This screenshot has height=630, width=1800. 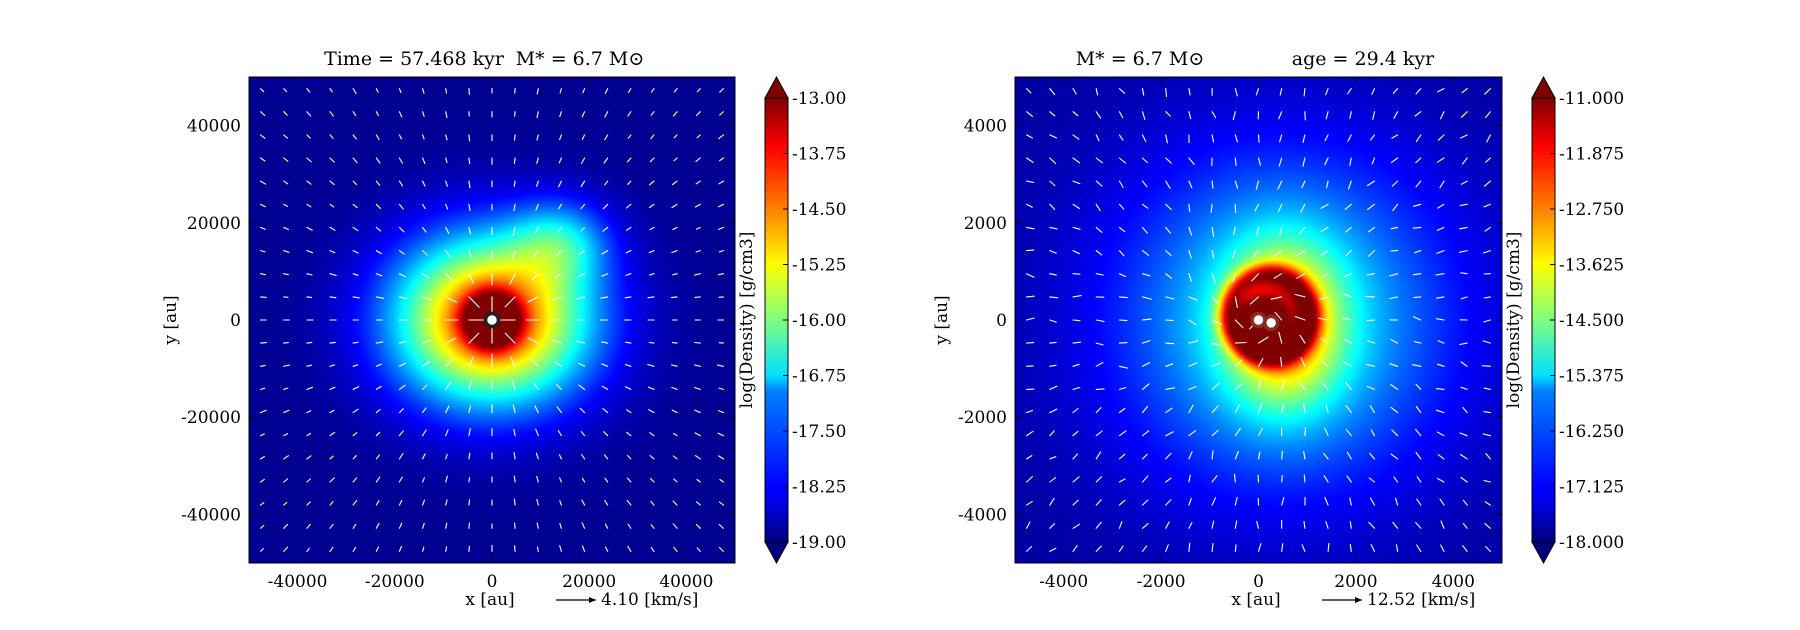 I want to click on colorbar-tick-label: -12.750, so click(x=1591, y=210).